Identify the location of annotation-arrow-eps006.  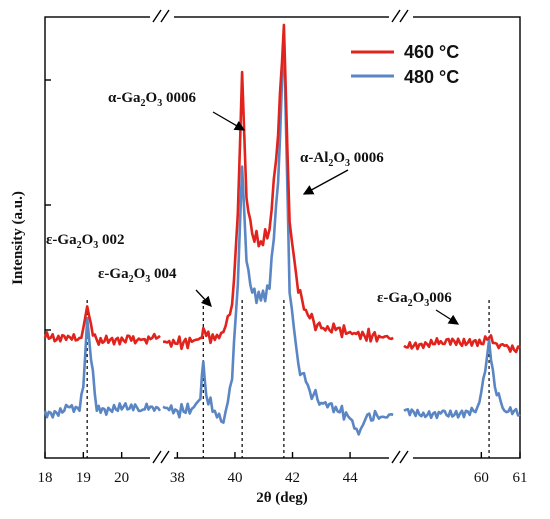
(447, 317).